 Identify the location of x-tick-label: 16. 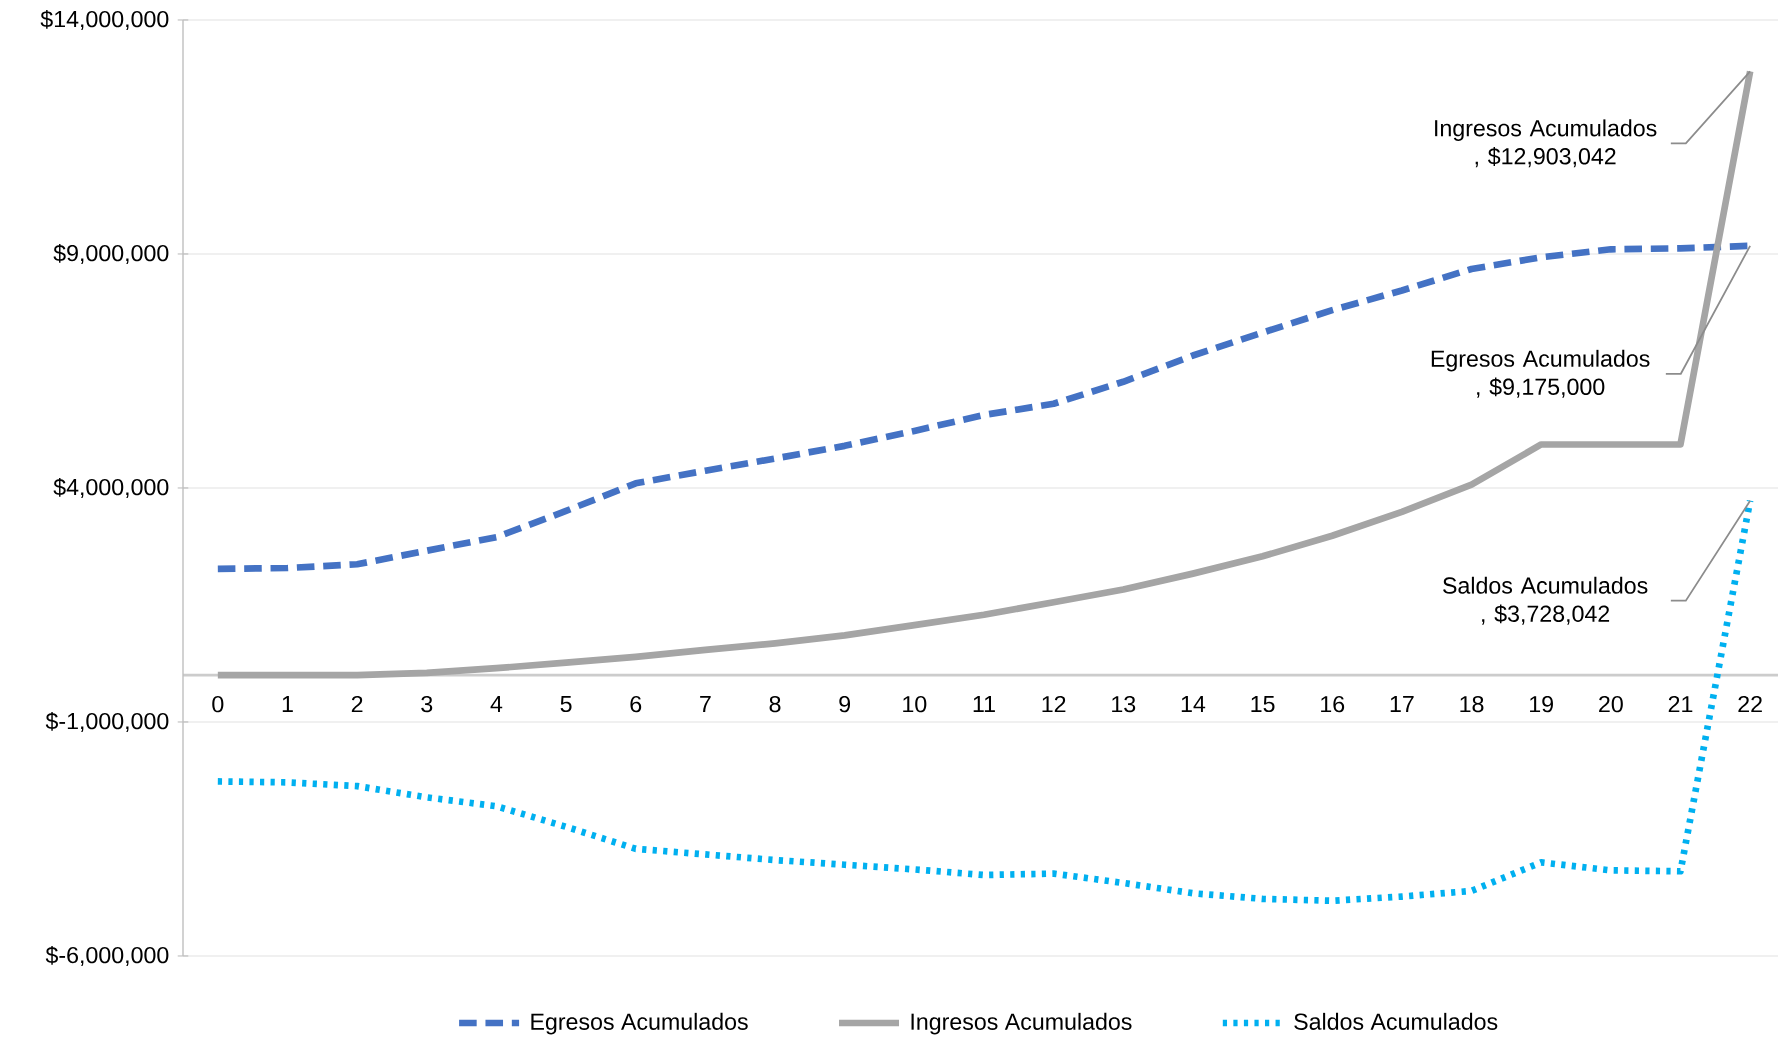
(1333, 704).